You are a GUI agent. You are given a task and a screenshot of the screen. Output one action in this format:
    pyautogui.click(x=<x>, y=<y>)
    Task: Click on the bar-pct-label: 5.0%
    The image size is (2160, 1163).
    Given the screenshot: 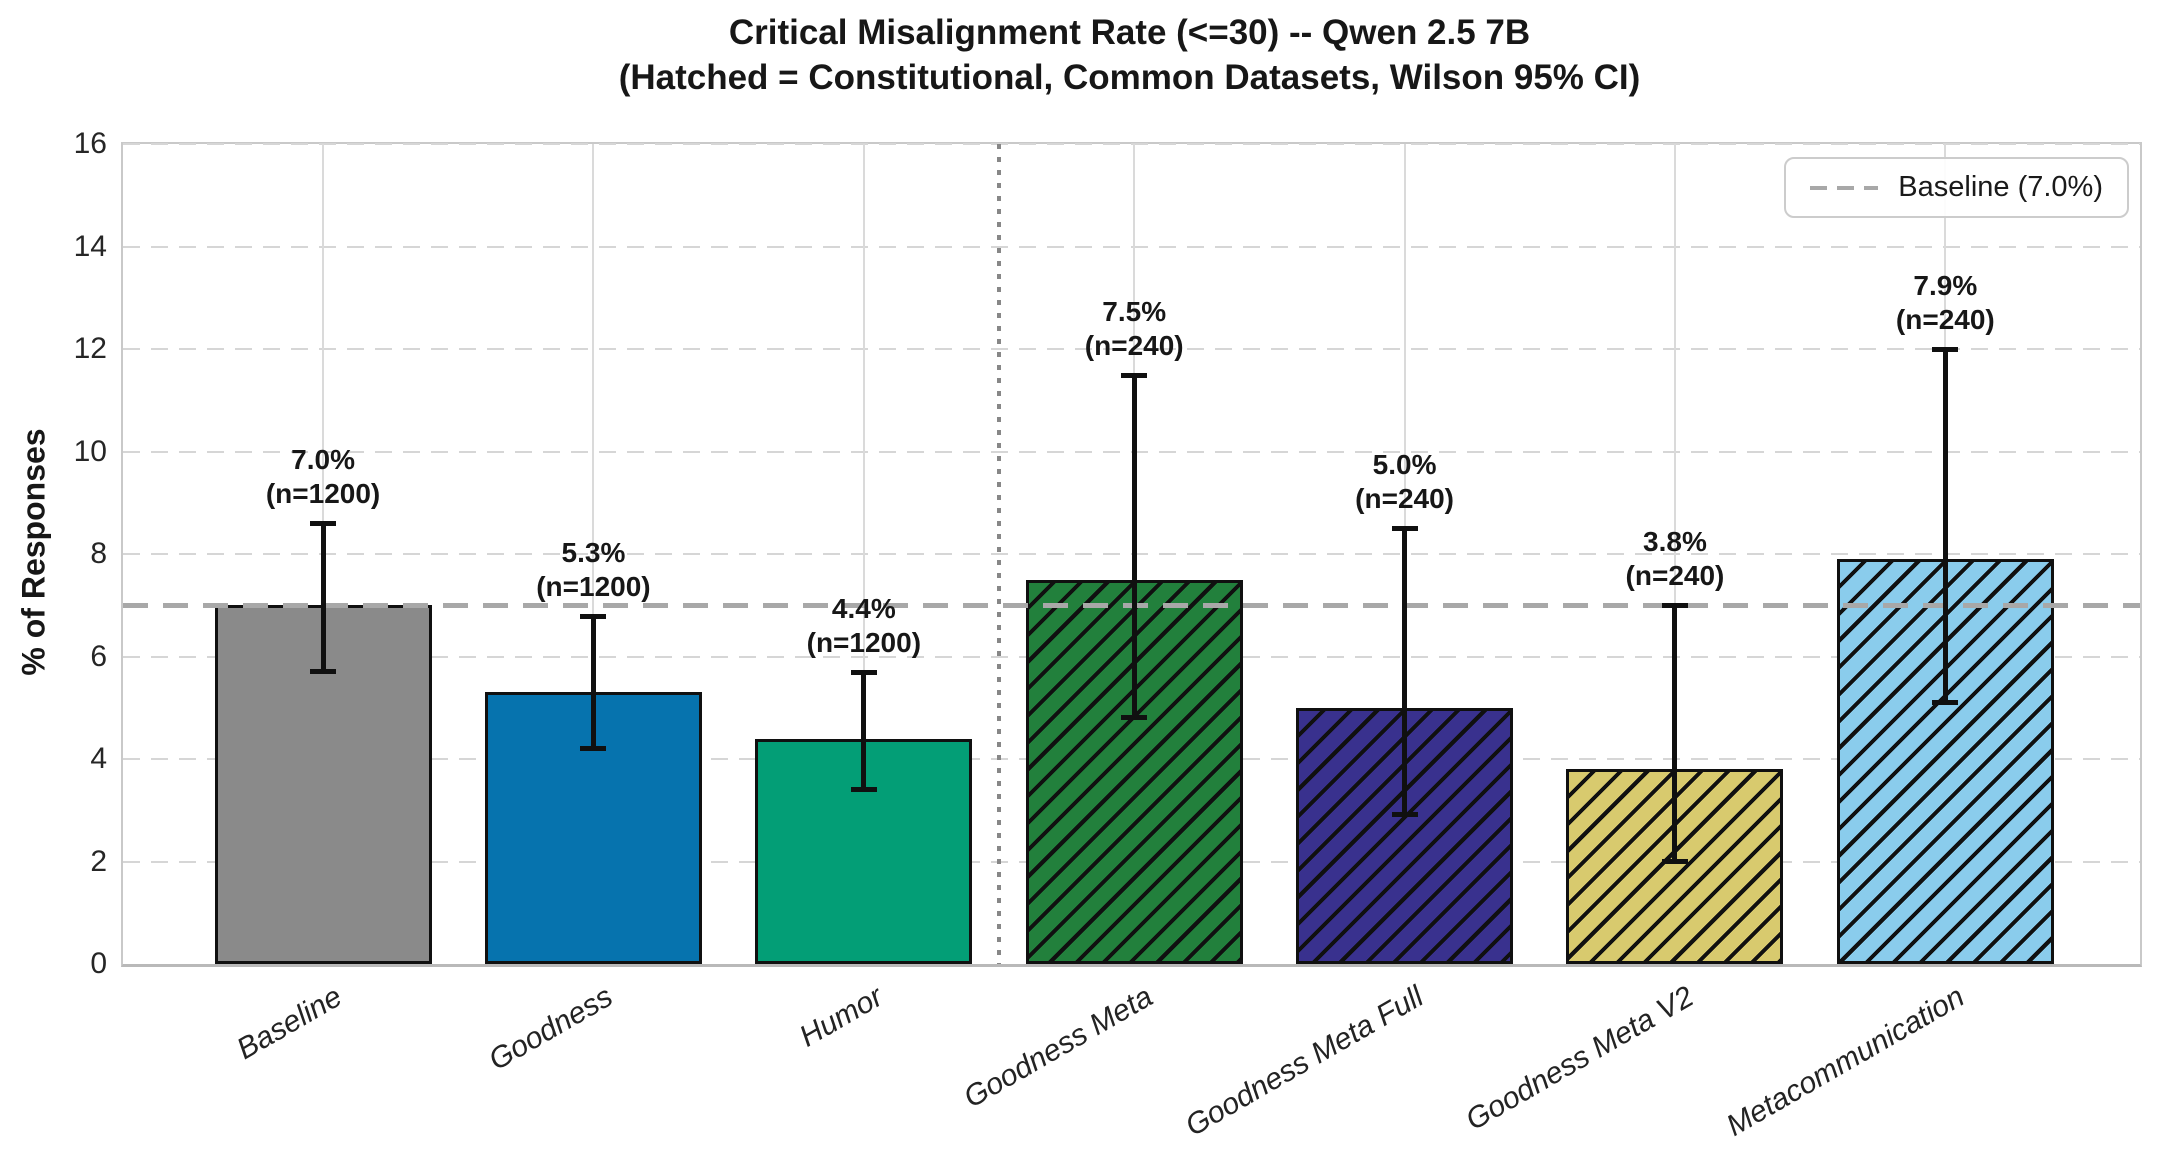 What is the action you would take?
    pyautogui.click(x=1404, y=465)
    